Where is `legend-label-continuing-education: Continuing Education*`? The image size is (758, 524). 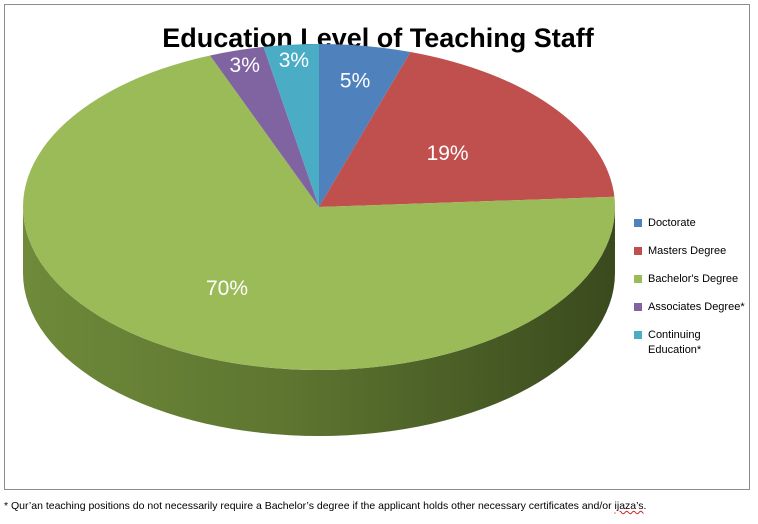
legend-label-continuing-education: Continuing Education* is located at coordinates (675, 342).